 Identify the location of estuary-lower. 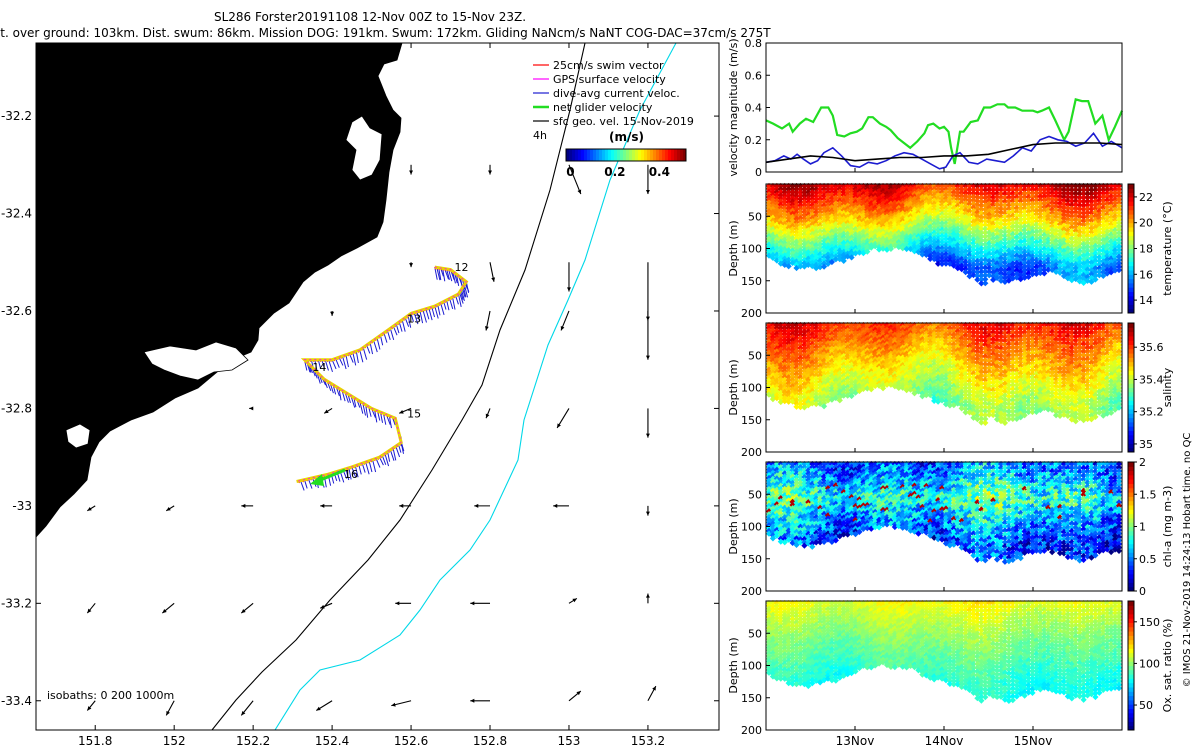
(78, 436).